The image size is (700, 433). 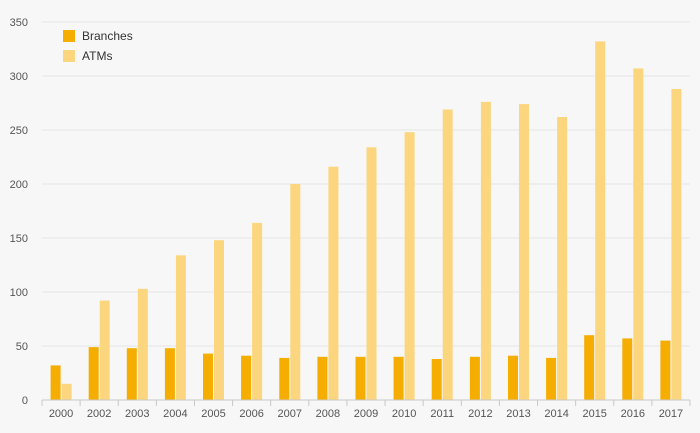 What do you see at coordinates (55, 382) in the screenshot?
I see `bar-branches-2000` at bounding box center [55, 382].